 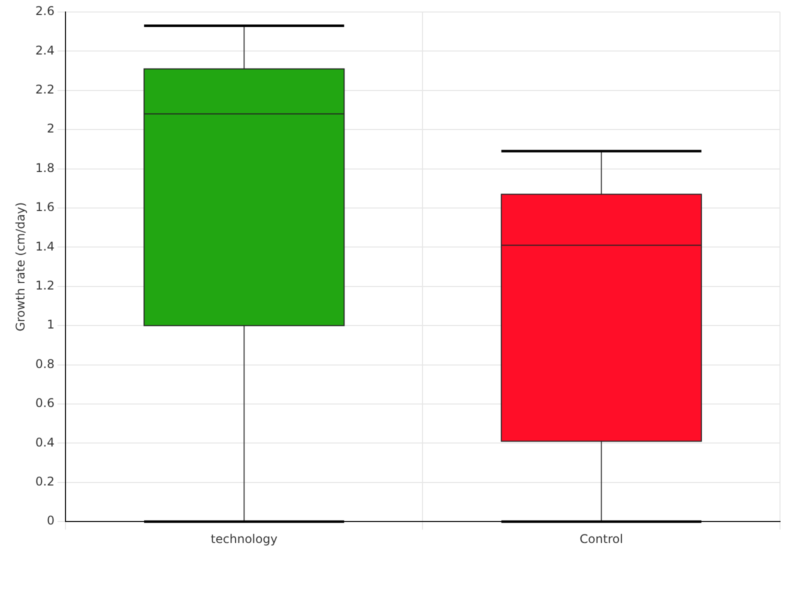 I want to click on y-tick-label: 1.6, so click(x=44, y=207).